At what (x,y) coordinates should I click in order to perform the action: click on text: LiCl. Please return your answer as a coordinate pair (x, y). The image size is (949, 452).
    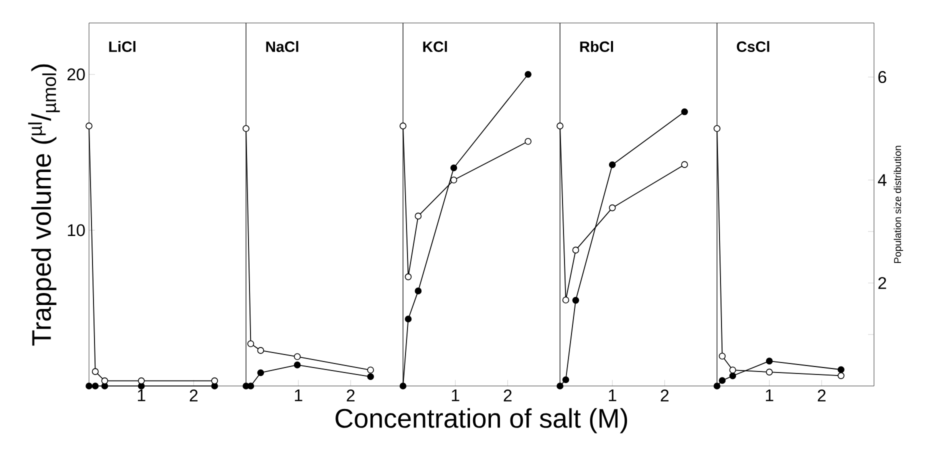
    Looking at the image, I should click on (122, 46).